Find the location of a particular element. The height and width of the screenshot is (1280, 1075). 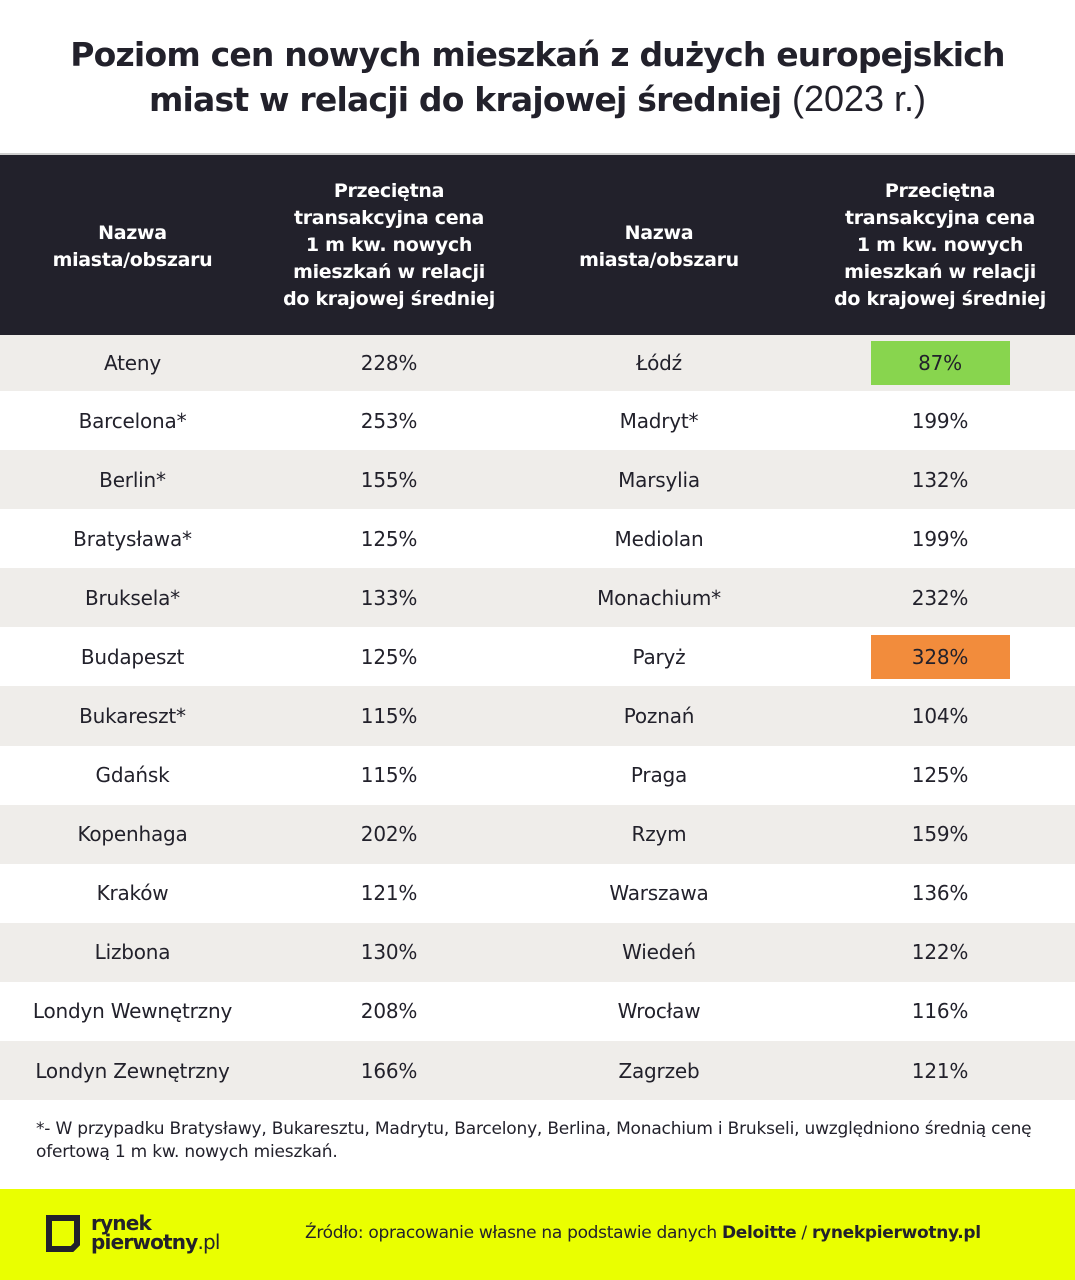

value-left-text: 130% is located at coordinates (389, 952).